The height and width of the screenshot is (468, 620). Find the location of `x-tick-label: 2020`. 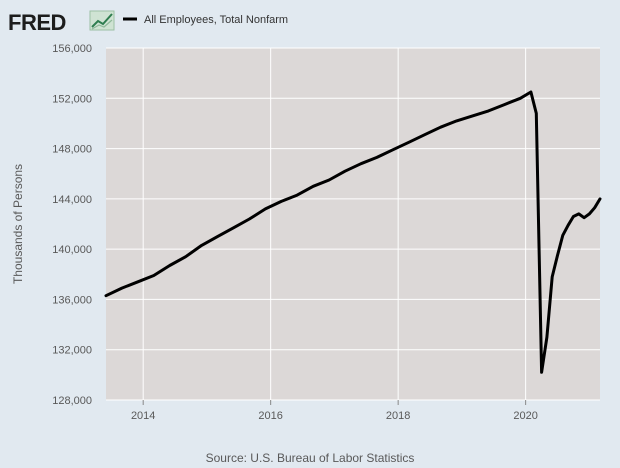

x-tick-label: 2020 is located at coordinates (525, 416).